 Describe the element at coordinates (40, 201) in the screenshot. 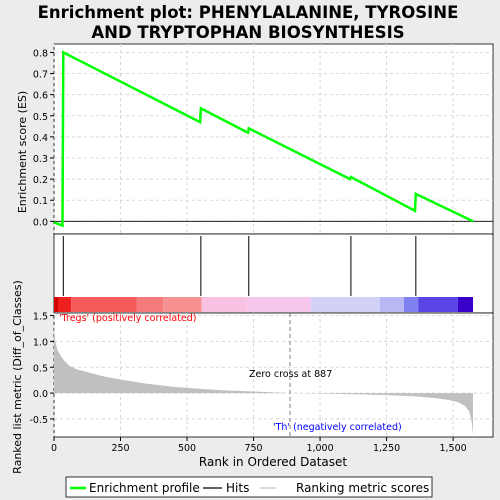

I see `es-y-tick-label: 0.1` at that location.